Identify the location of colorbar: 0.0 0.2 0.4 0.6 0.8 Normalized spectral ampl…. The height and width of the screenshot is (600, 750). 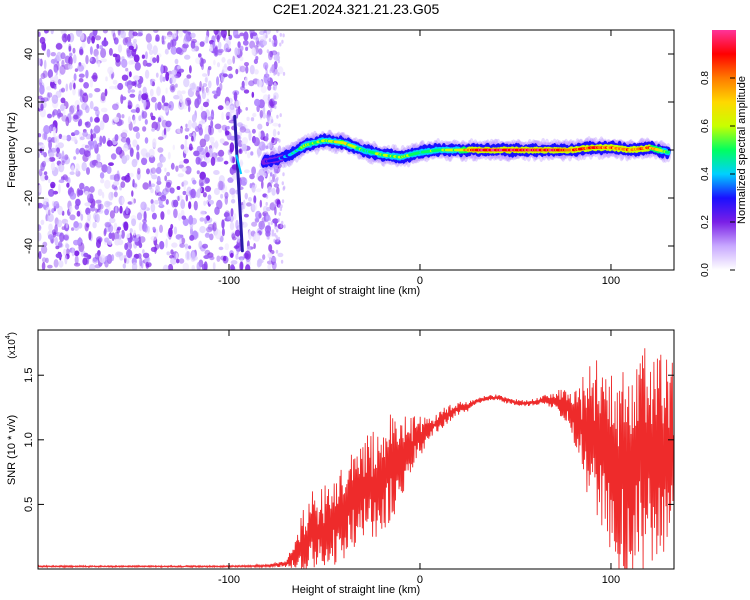
(724, 153).